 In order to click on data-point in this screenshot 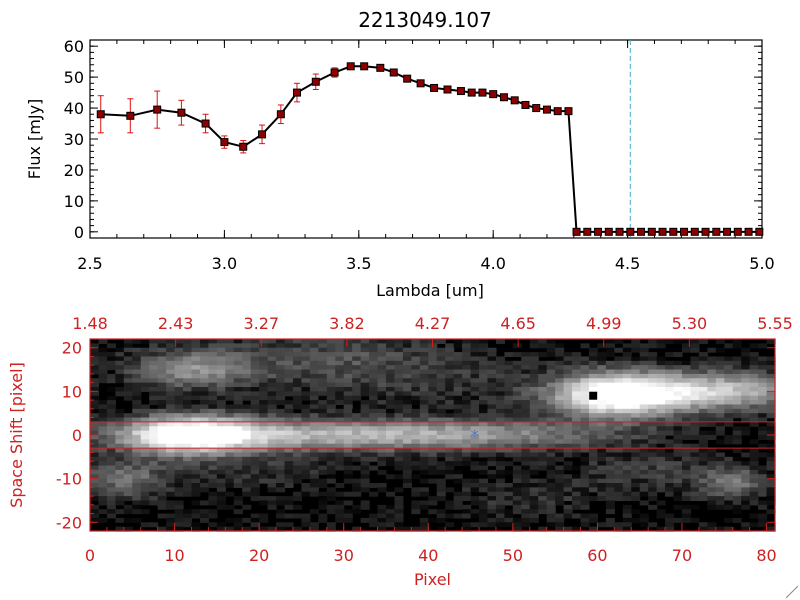, I will do `click(716, 231)`.